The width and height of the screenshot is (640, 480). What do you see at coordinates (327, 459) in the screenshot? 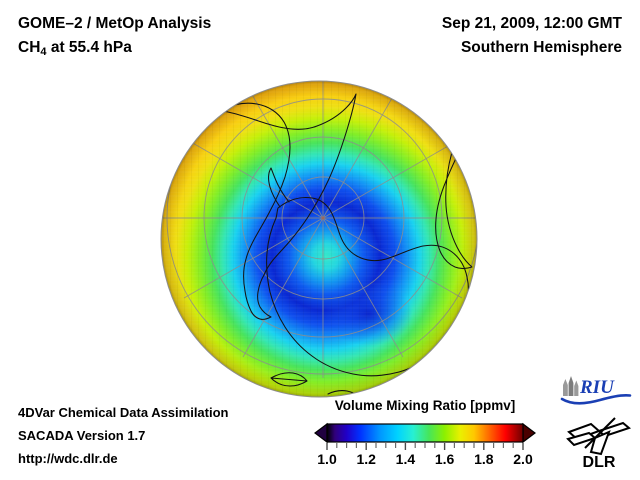
I see `colorbar-tick-label: 1.0` at bounding box center [327, 459].